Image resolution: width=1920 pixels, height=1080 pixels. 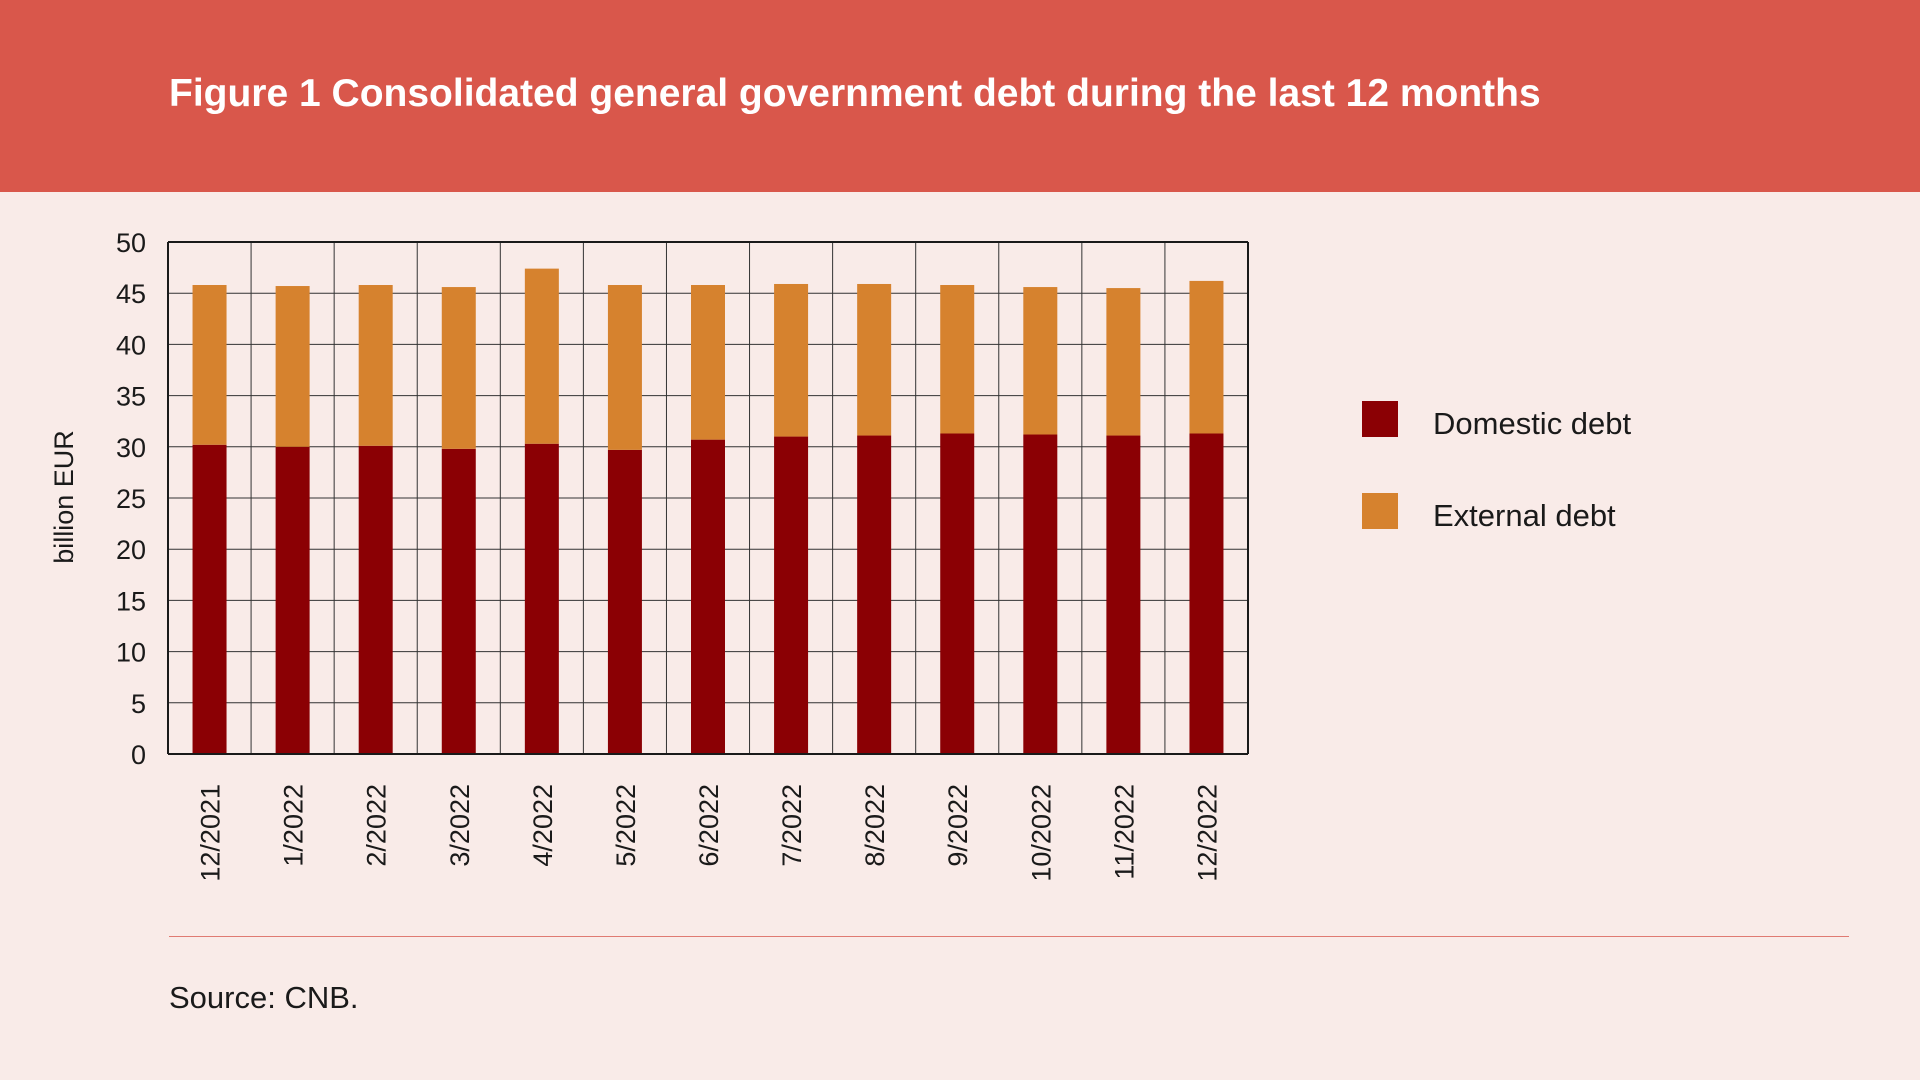 What do you see at coordinates (1124, 832) in the screenshot?
I see `x-tick-label: 11/2022` at bounding box center [1124, 832].